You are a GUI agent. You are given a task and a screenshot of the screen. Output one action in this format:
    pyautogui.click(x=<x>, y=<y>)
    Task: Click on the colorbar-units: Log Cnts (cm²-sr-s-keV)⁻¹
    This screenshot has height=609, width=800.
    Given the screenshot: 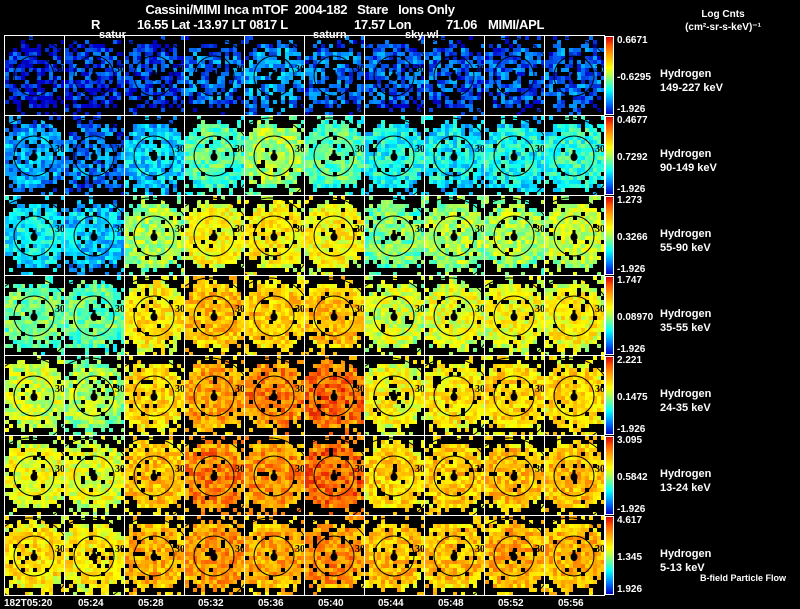 What is the action you would take?
    pyautogui.click(x=723, y=21)
    